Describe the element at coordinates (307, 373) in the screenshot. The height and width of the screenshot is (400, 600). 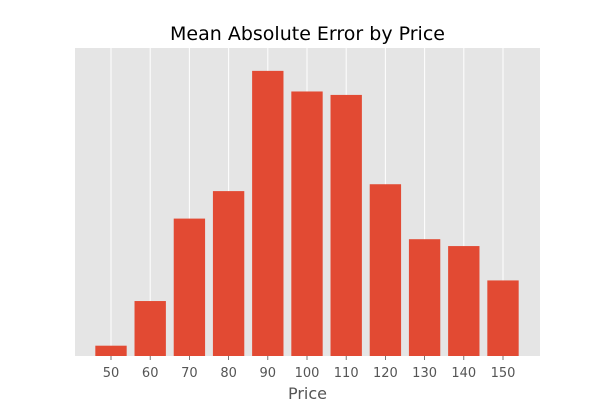
I see `x-tick-label: 100` at that location.